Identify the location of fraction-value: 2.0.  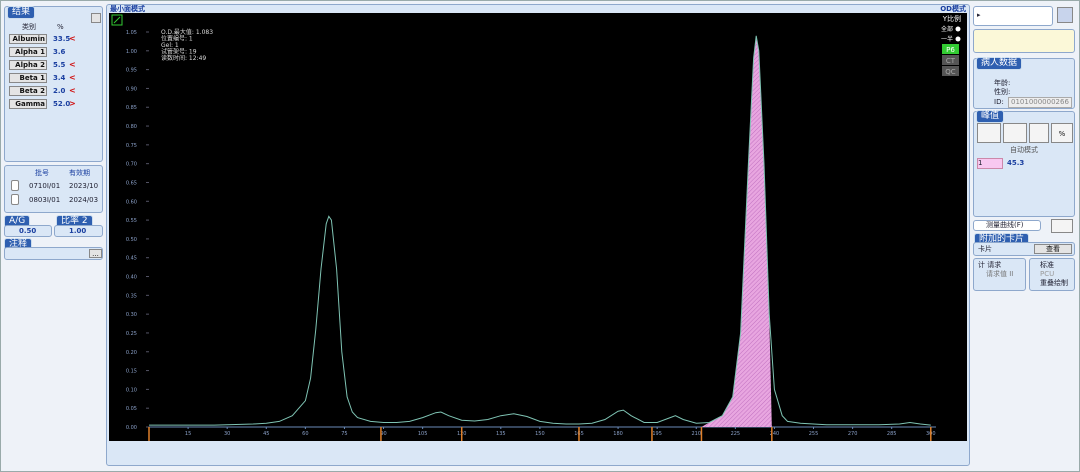
(59, 91).